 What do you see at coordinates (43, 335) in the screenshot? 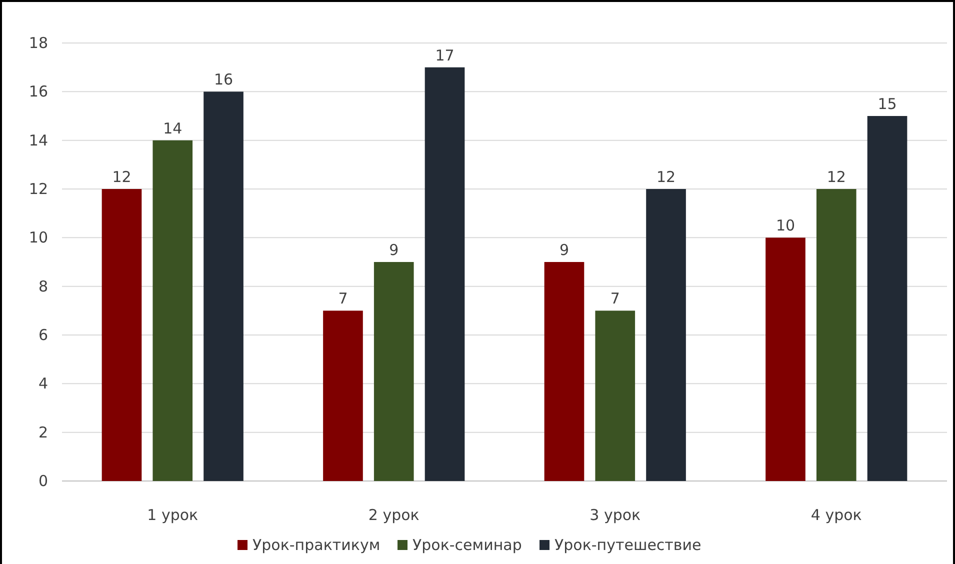
I see `y-tick-label: 6` at bounding box center [43, 335].